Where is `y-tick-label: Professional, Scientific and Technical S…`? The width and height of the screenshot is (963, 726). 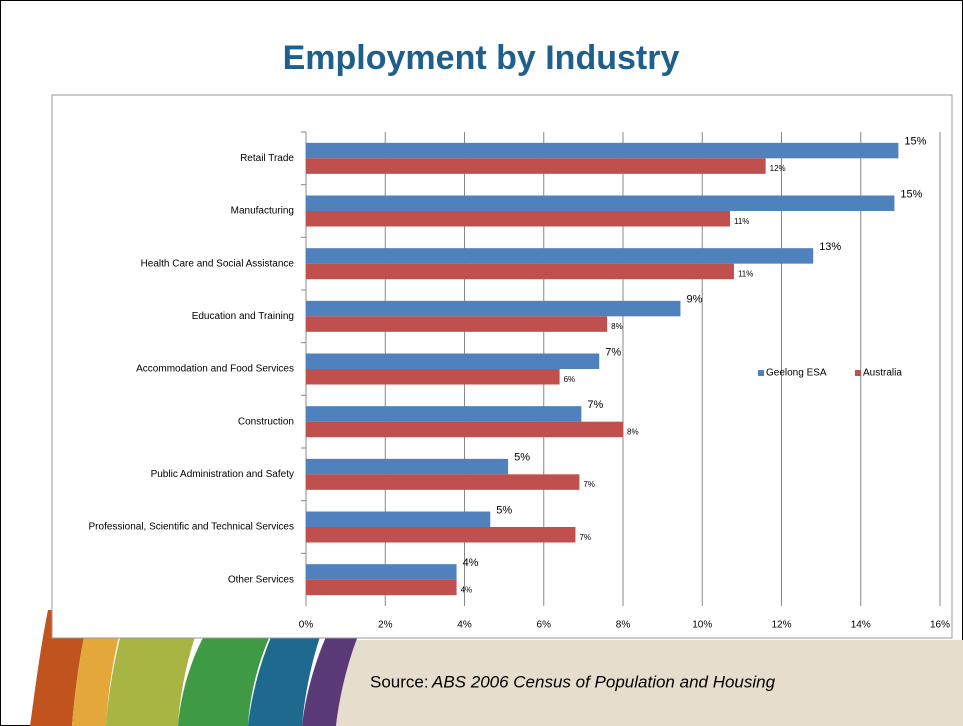
y-tick-label: Professional, Scientific and Technical S… is located at coordinates (191, 527).